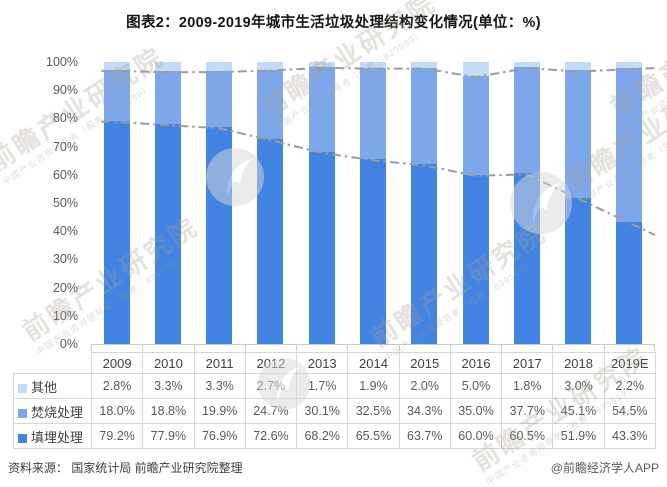 The image size is (667, 487). I want to click on value-cell: 2.2%, so click(629, 386).